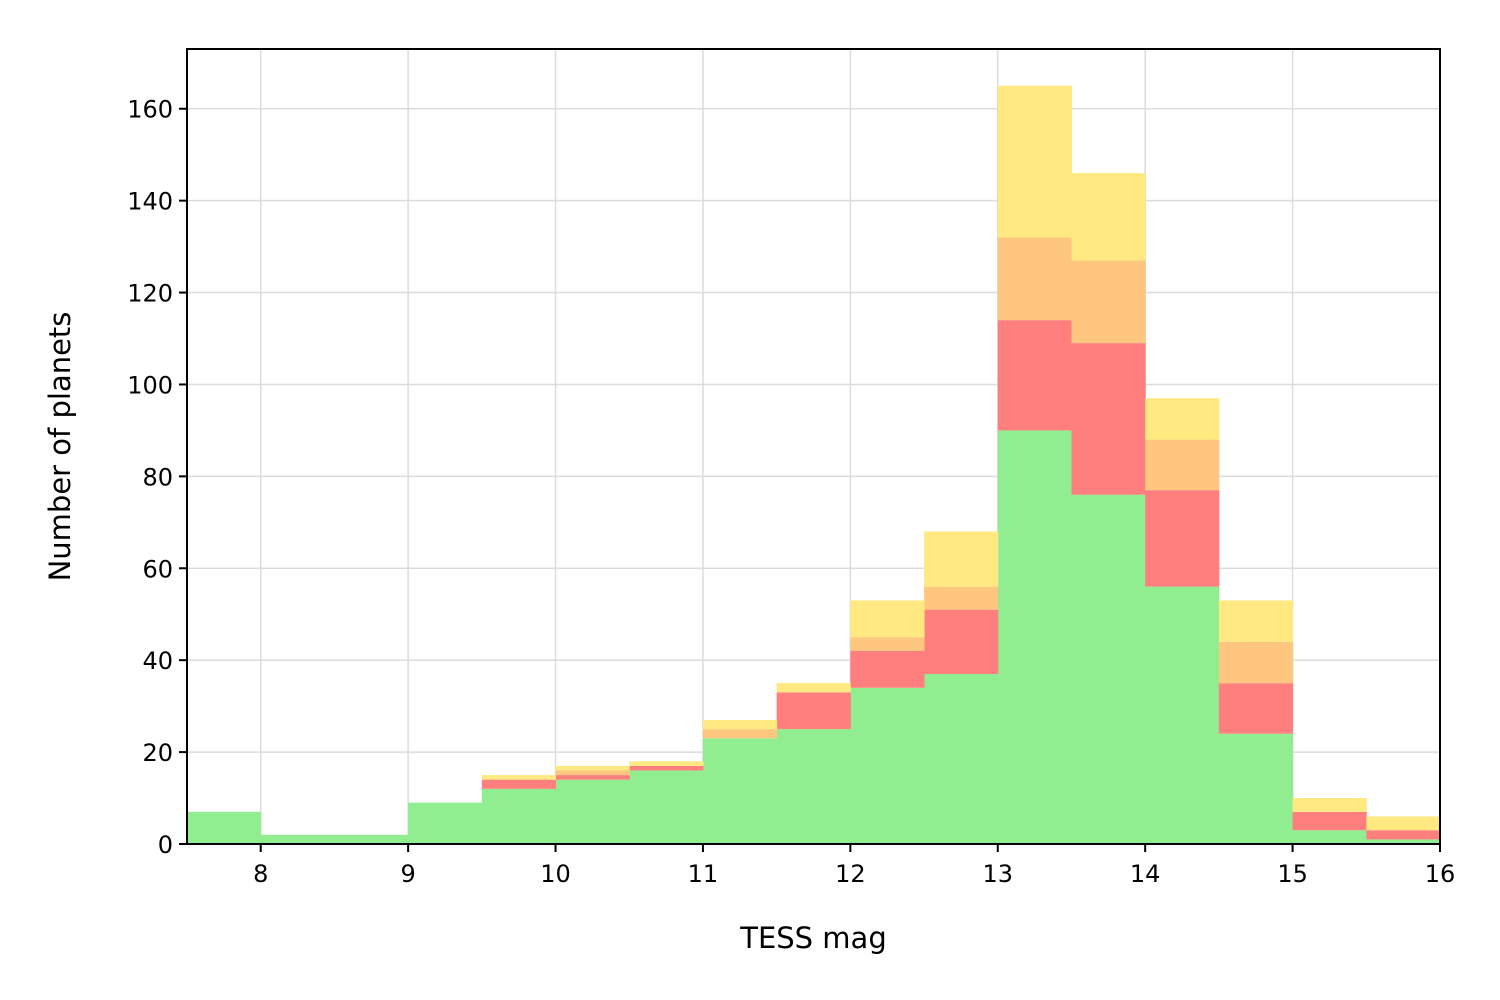  I want to click on x-tick-label: 9, so click(407, 874).